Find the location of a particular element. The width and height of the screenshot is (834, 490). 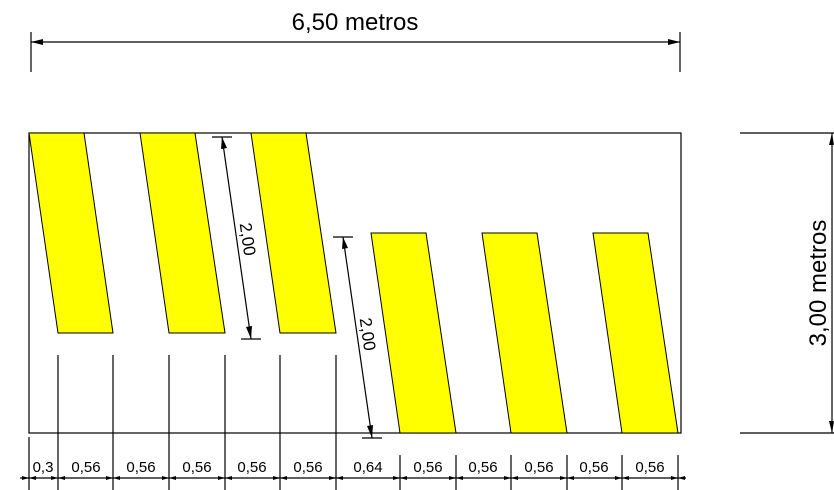

lower-stripe-length-dimension: 2,00 is located at coordinates (357, 337).